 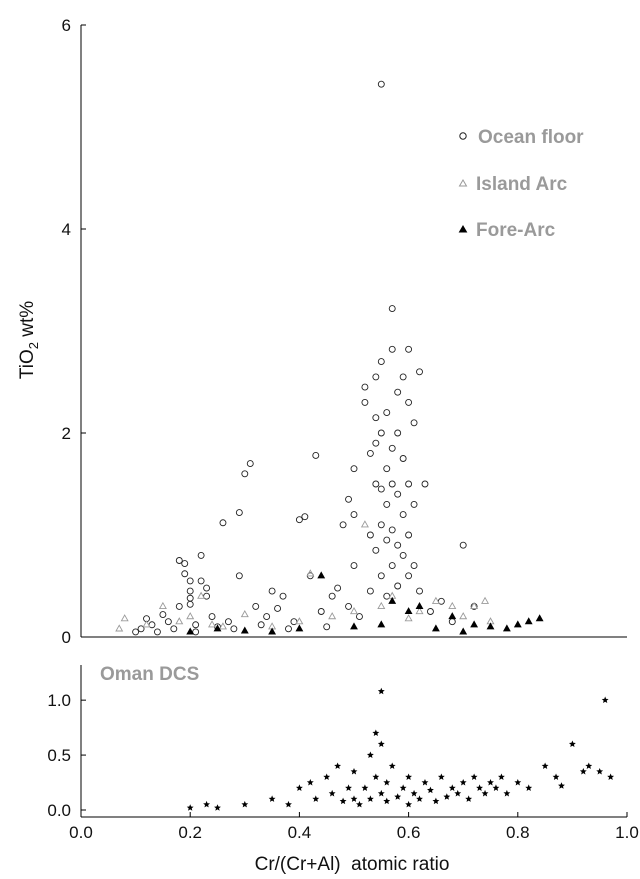 I want to click on legend-marker-open-triangle, so click(x=463, y=183).